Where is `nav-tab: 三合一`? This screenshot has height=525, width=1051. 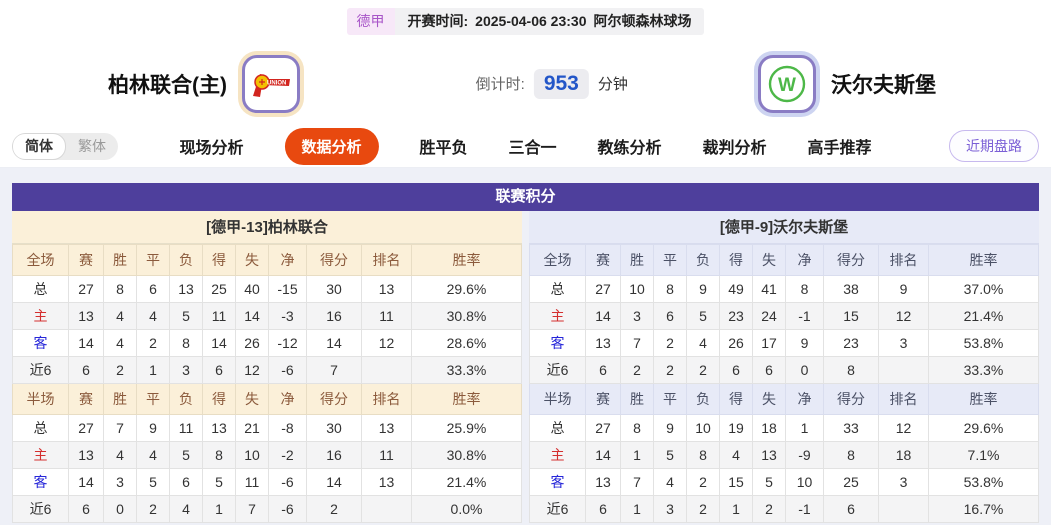
nav-tab: 三合一 is located at coordinates (532, 146).